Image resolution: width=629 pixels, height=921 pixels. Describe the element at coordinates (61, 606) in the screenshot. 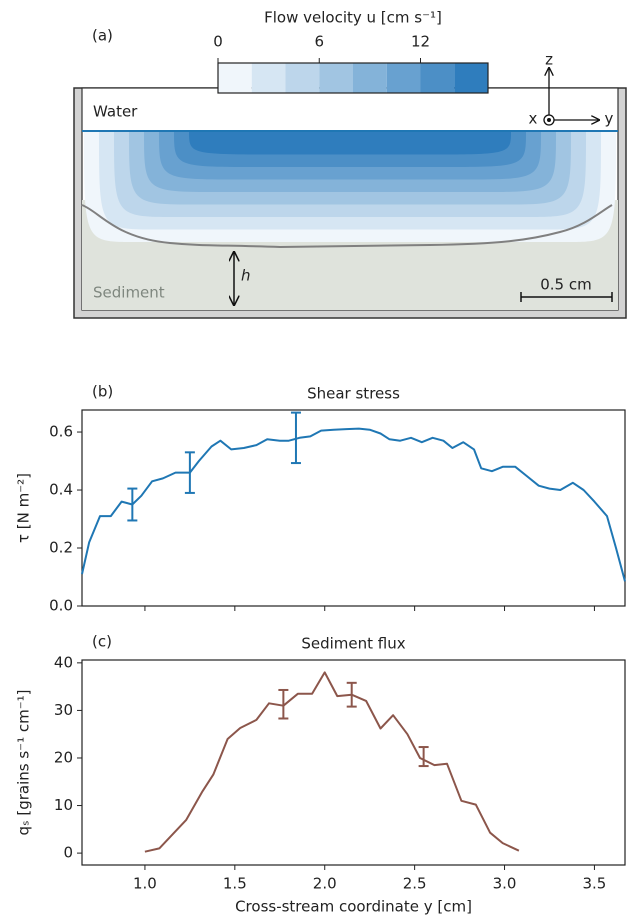

I see `y-tick-label: 0.0` at that location.